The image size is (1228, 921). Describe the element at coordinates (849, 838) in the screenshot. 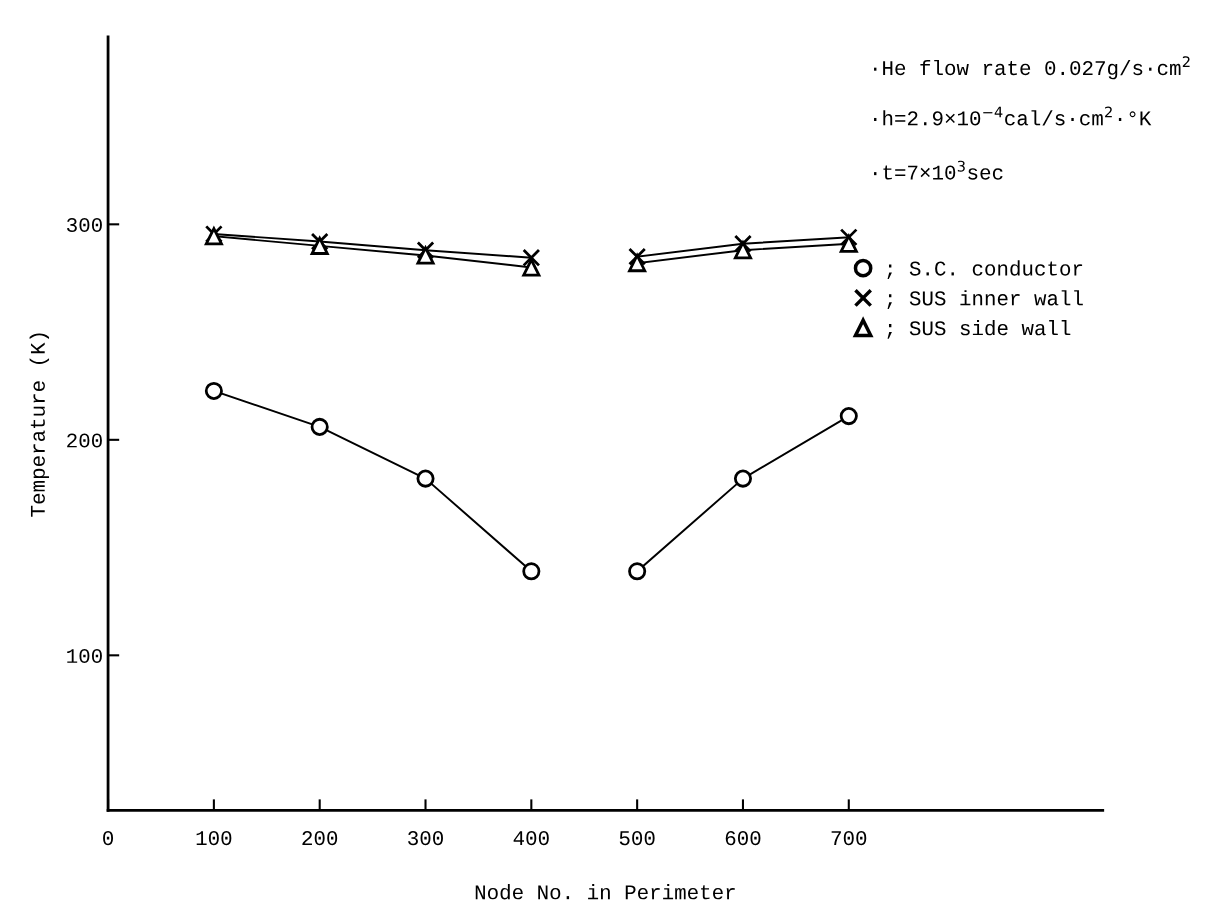

I see `x-tick-label: 700` at that location.